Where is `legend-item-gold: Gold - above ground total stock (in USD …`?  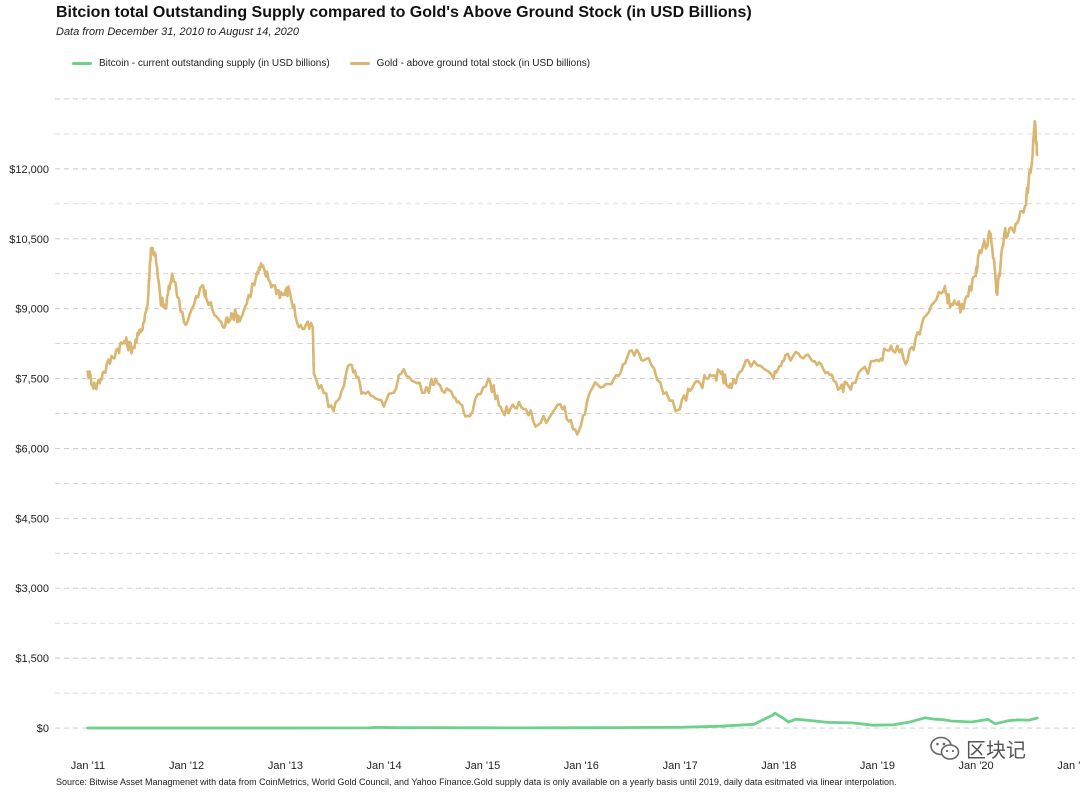 legend-item-gold: Gold - above ground total stock (in USD … is located at coordinates (470, 63).